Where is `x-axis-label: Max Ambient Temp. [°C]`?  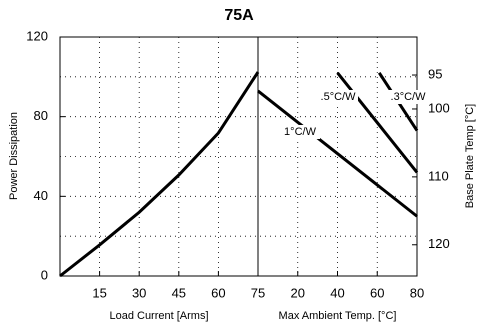 x-axis-label: Max Ambient Temp. [°C] is located at coordinates (338, 316).